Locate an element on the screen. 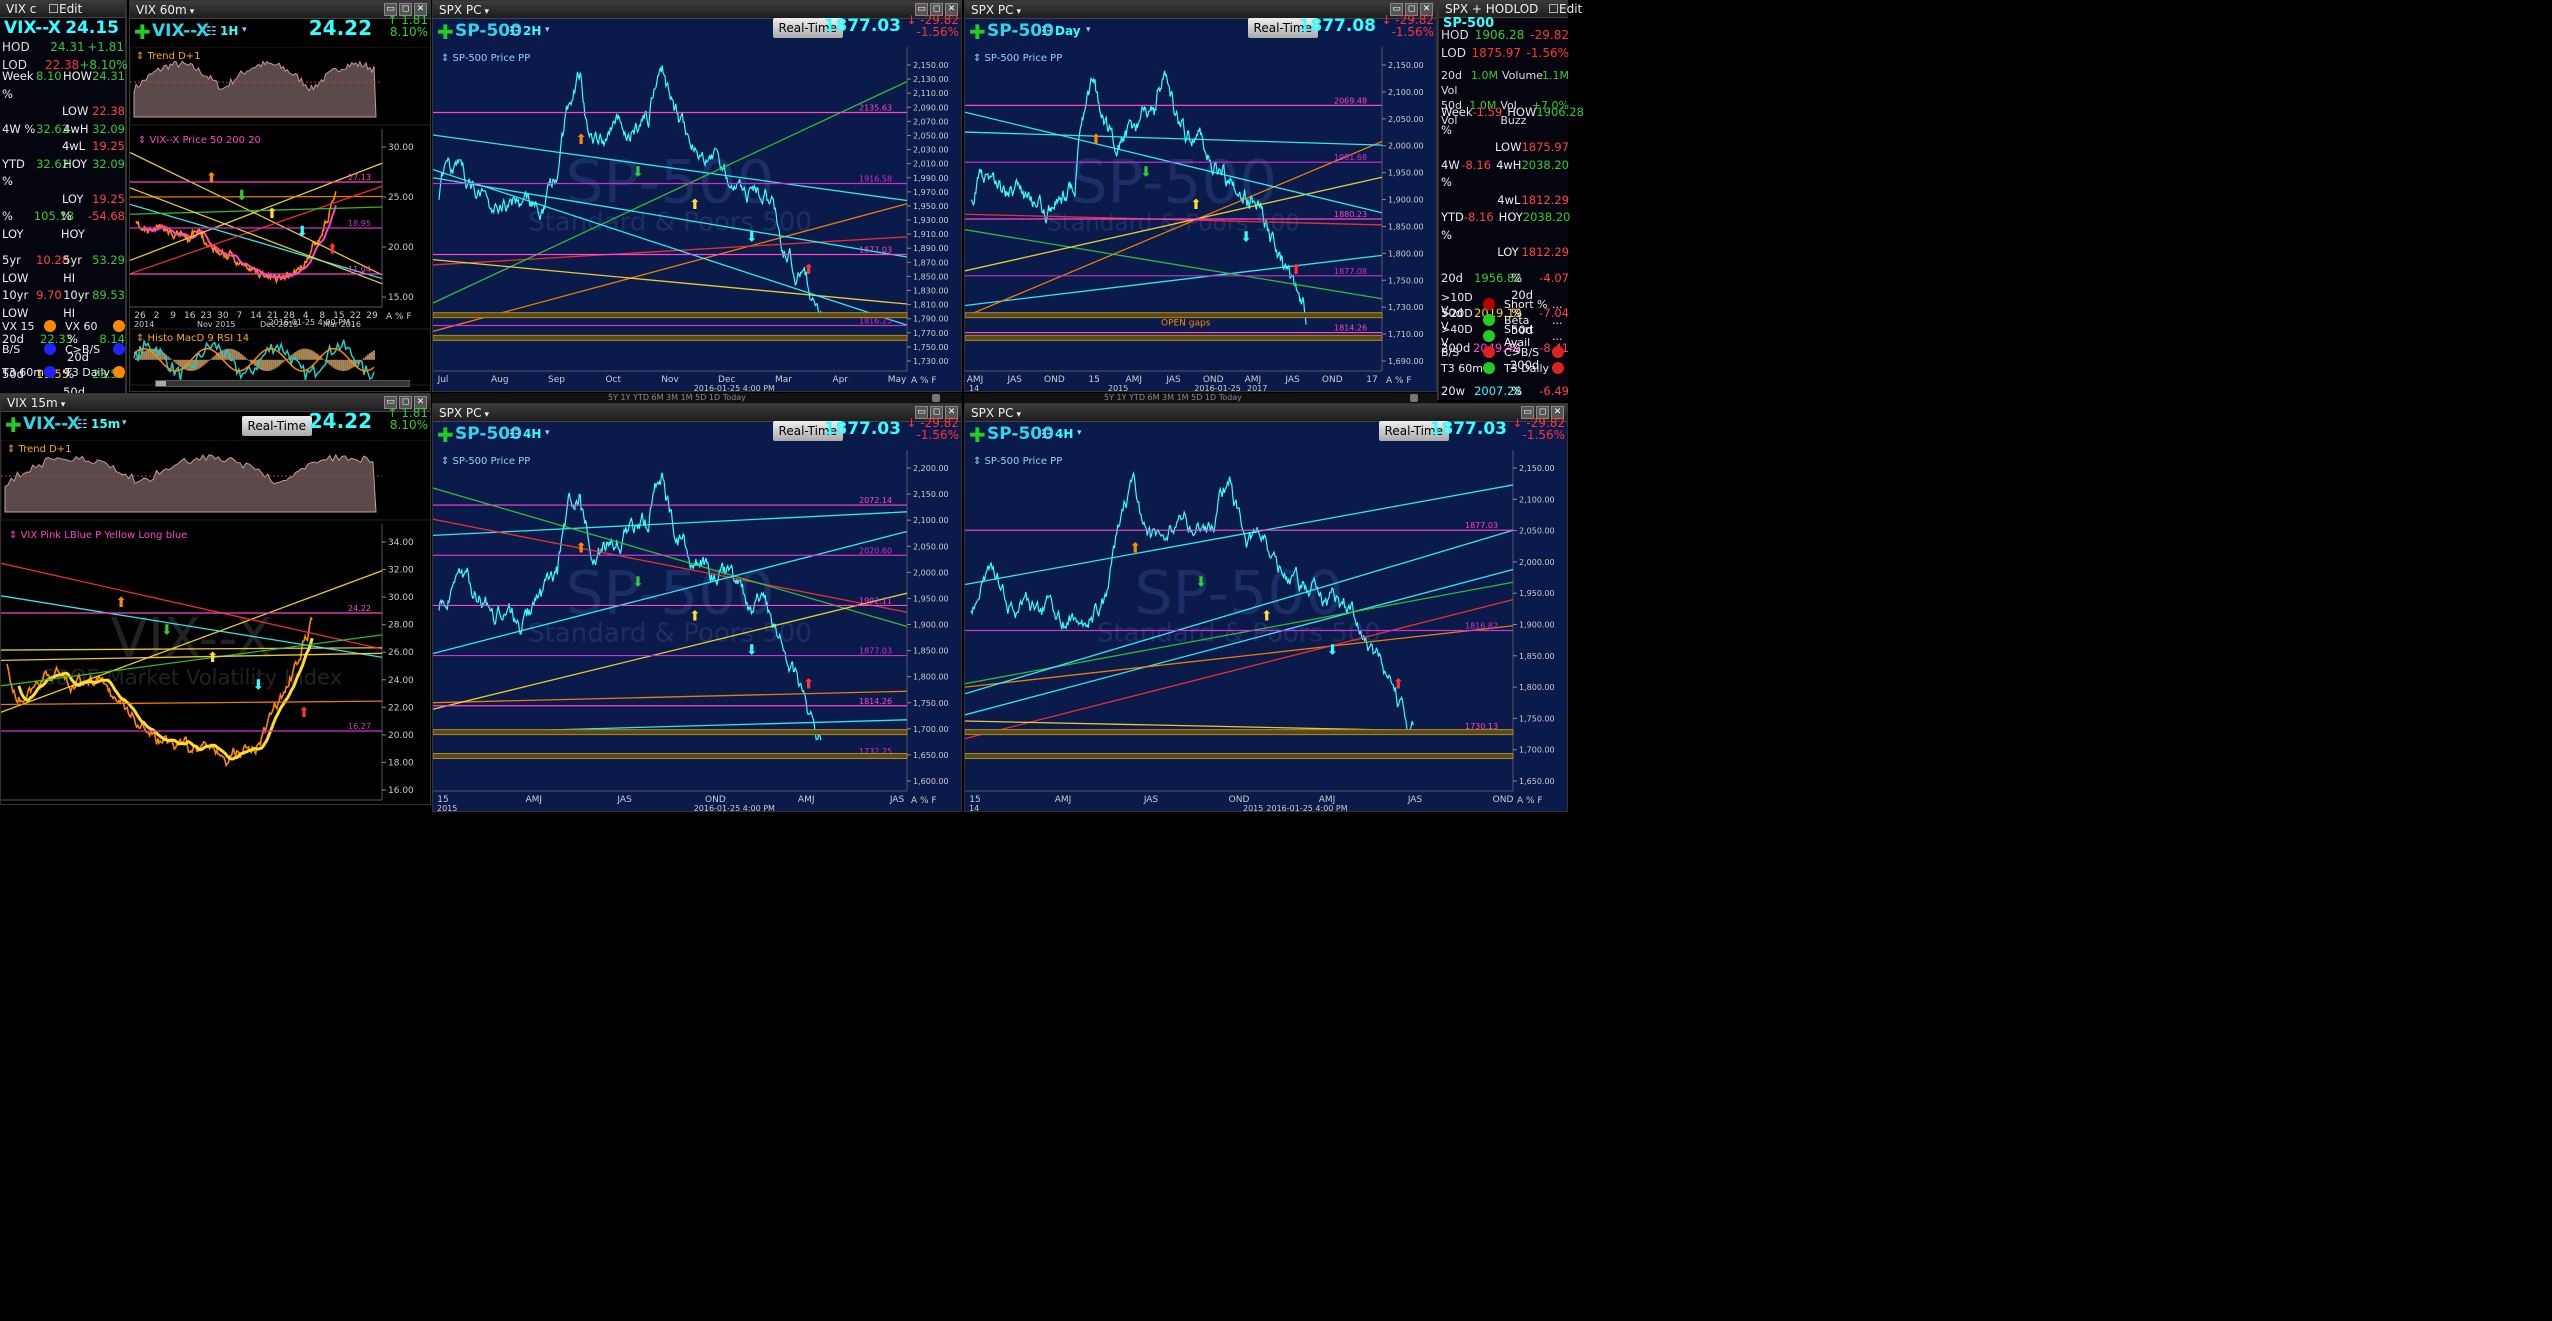 The image size is (2552, 1321). timeframe-selector: 2H is located at coordinates (532, 31).